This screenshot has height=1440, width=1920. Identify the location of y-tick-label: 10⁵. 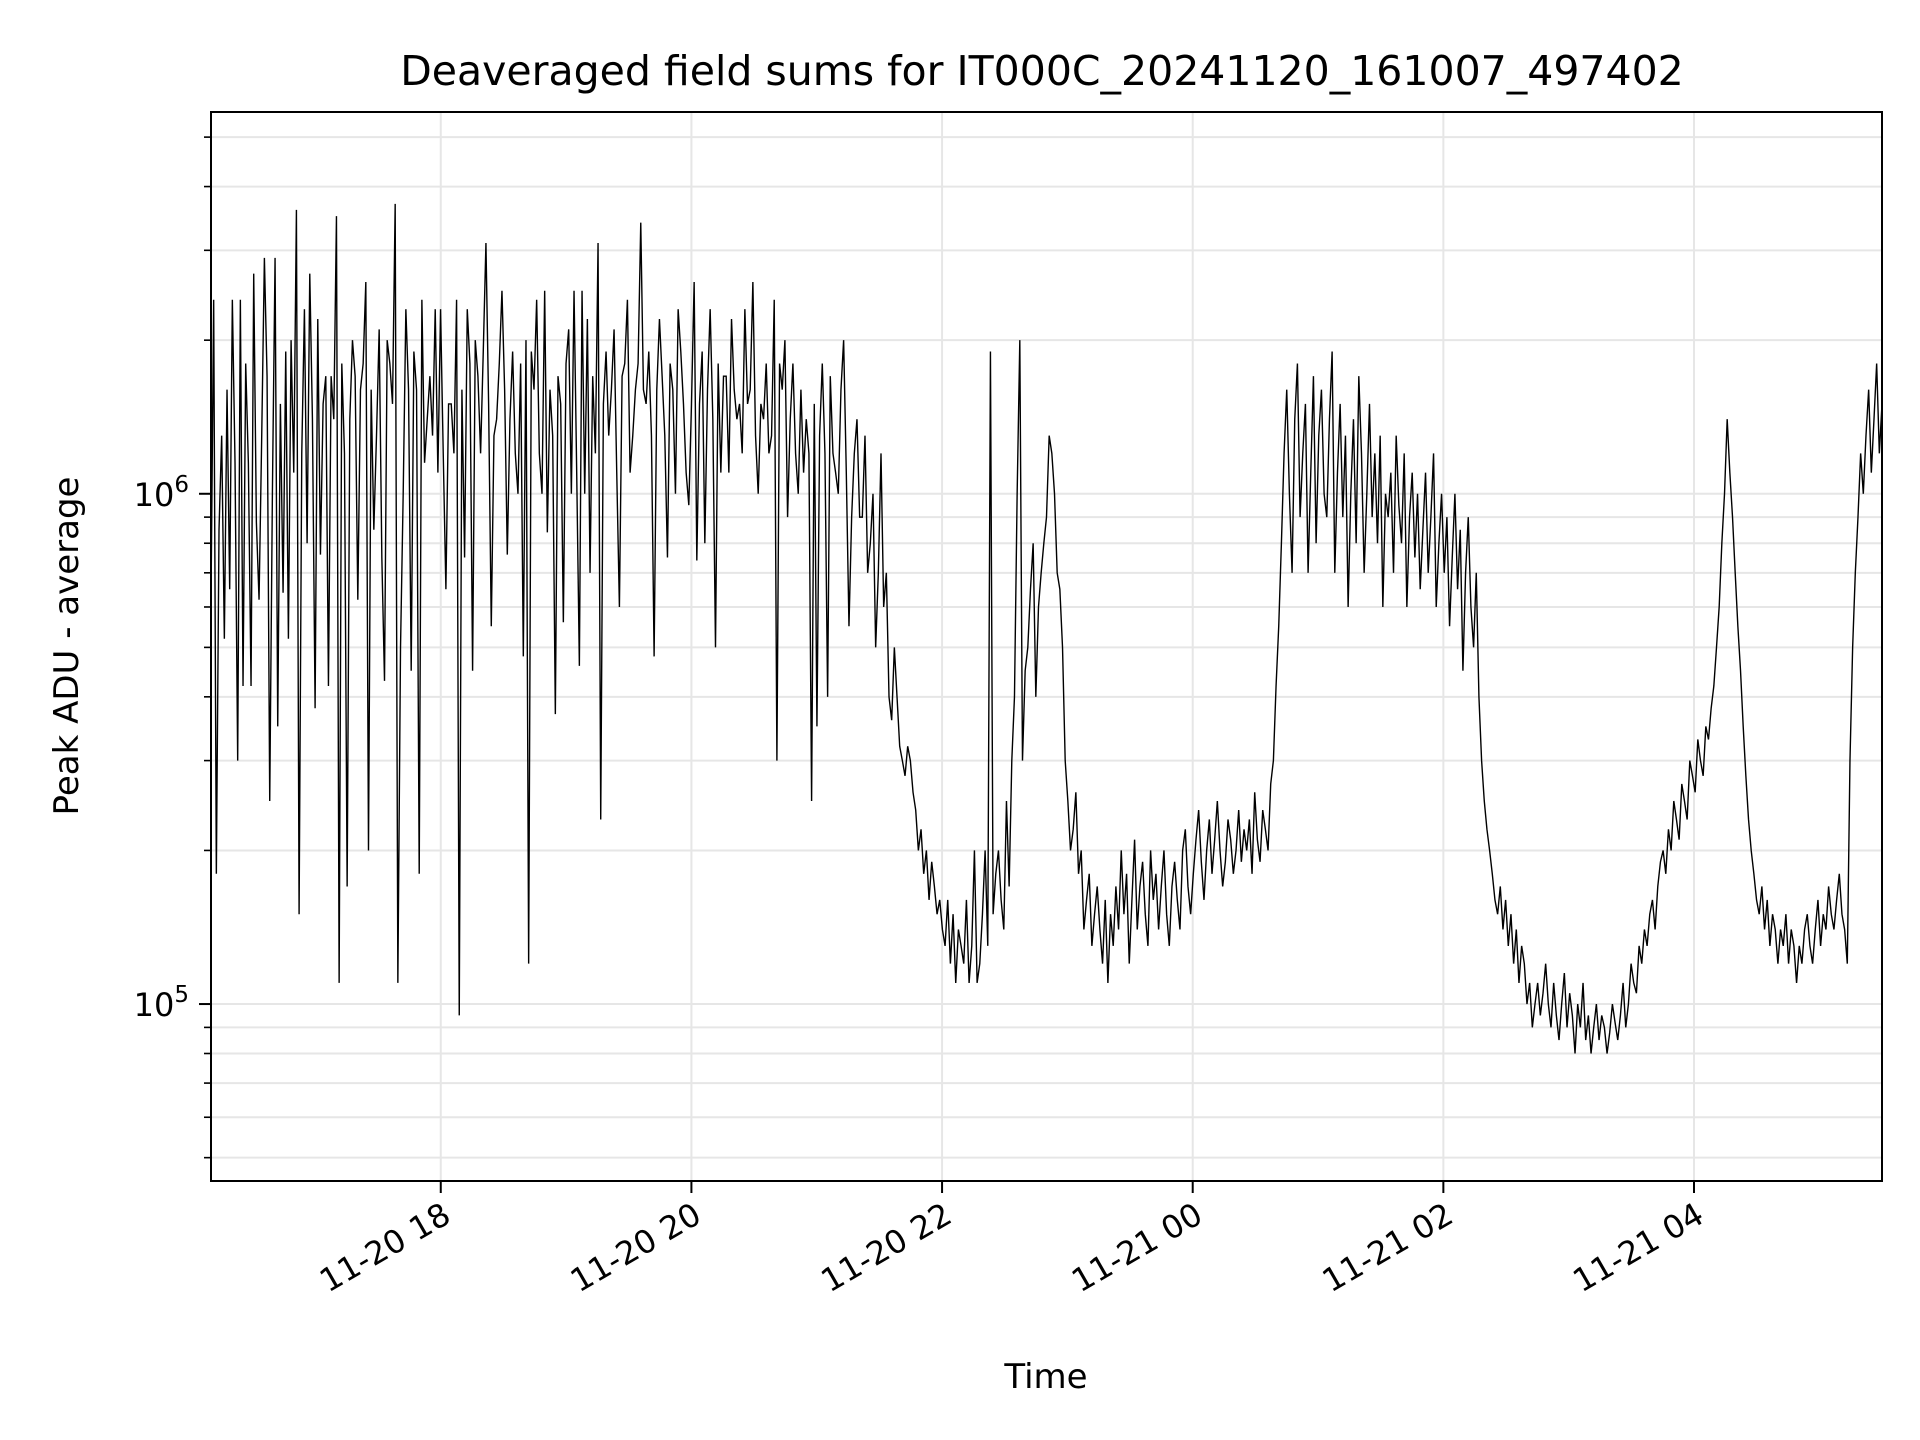
(161, 1003).